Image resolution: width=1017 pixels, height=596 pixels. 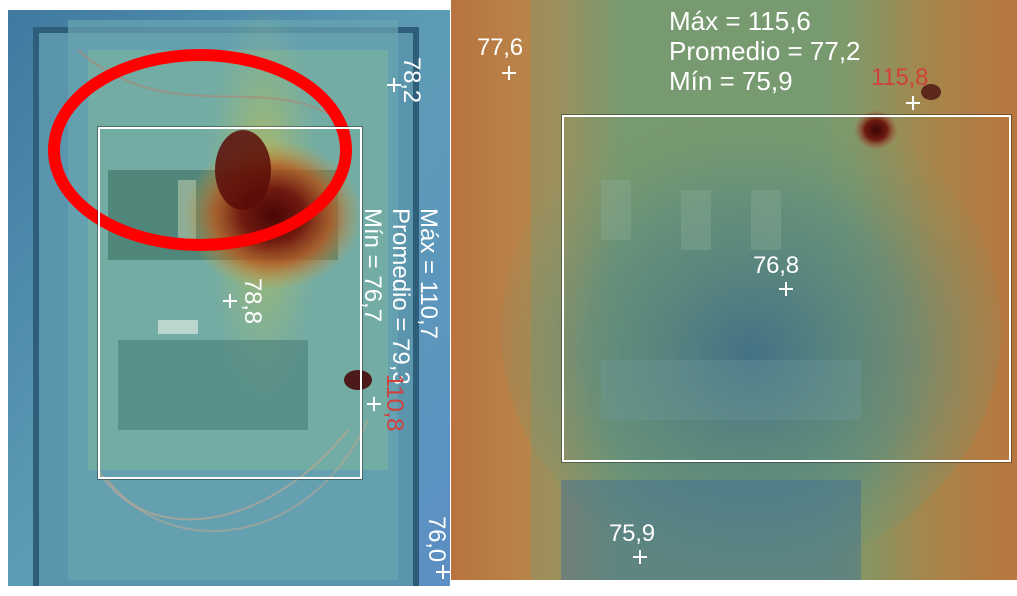 What do you see at coordinates (509, 73) in the screenshot?
I see `right-spot-top-left-marker` at bounding box center [509, 73].